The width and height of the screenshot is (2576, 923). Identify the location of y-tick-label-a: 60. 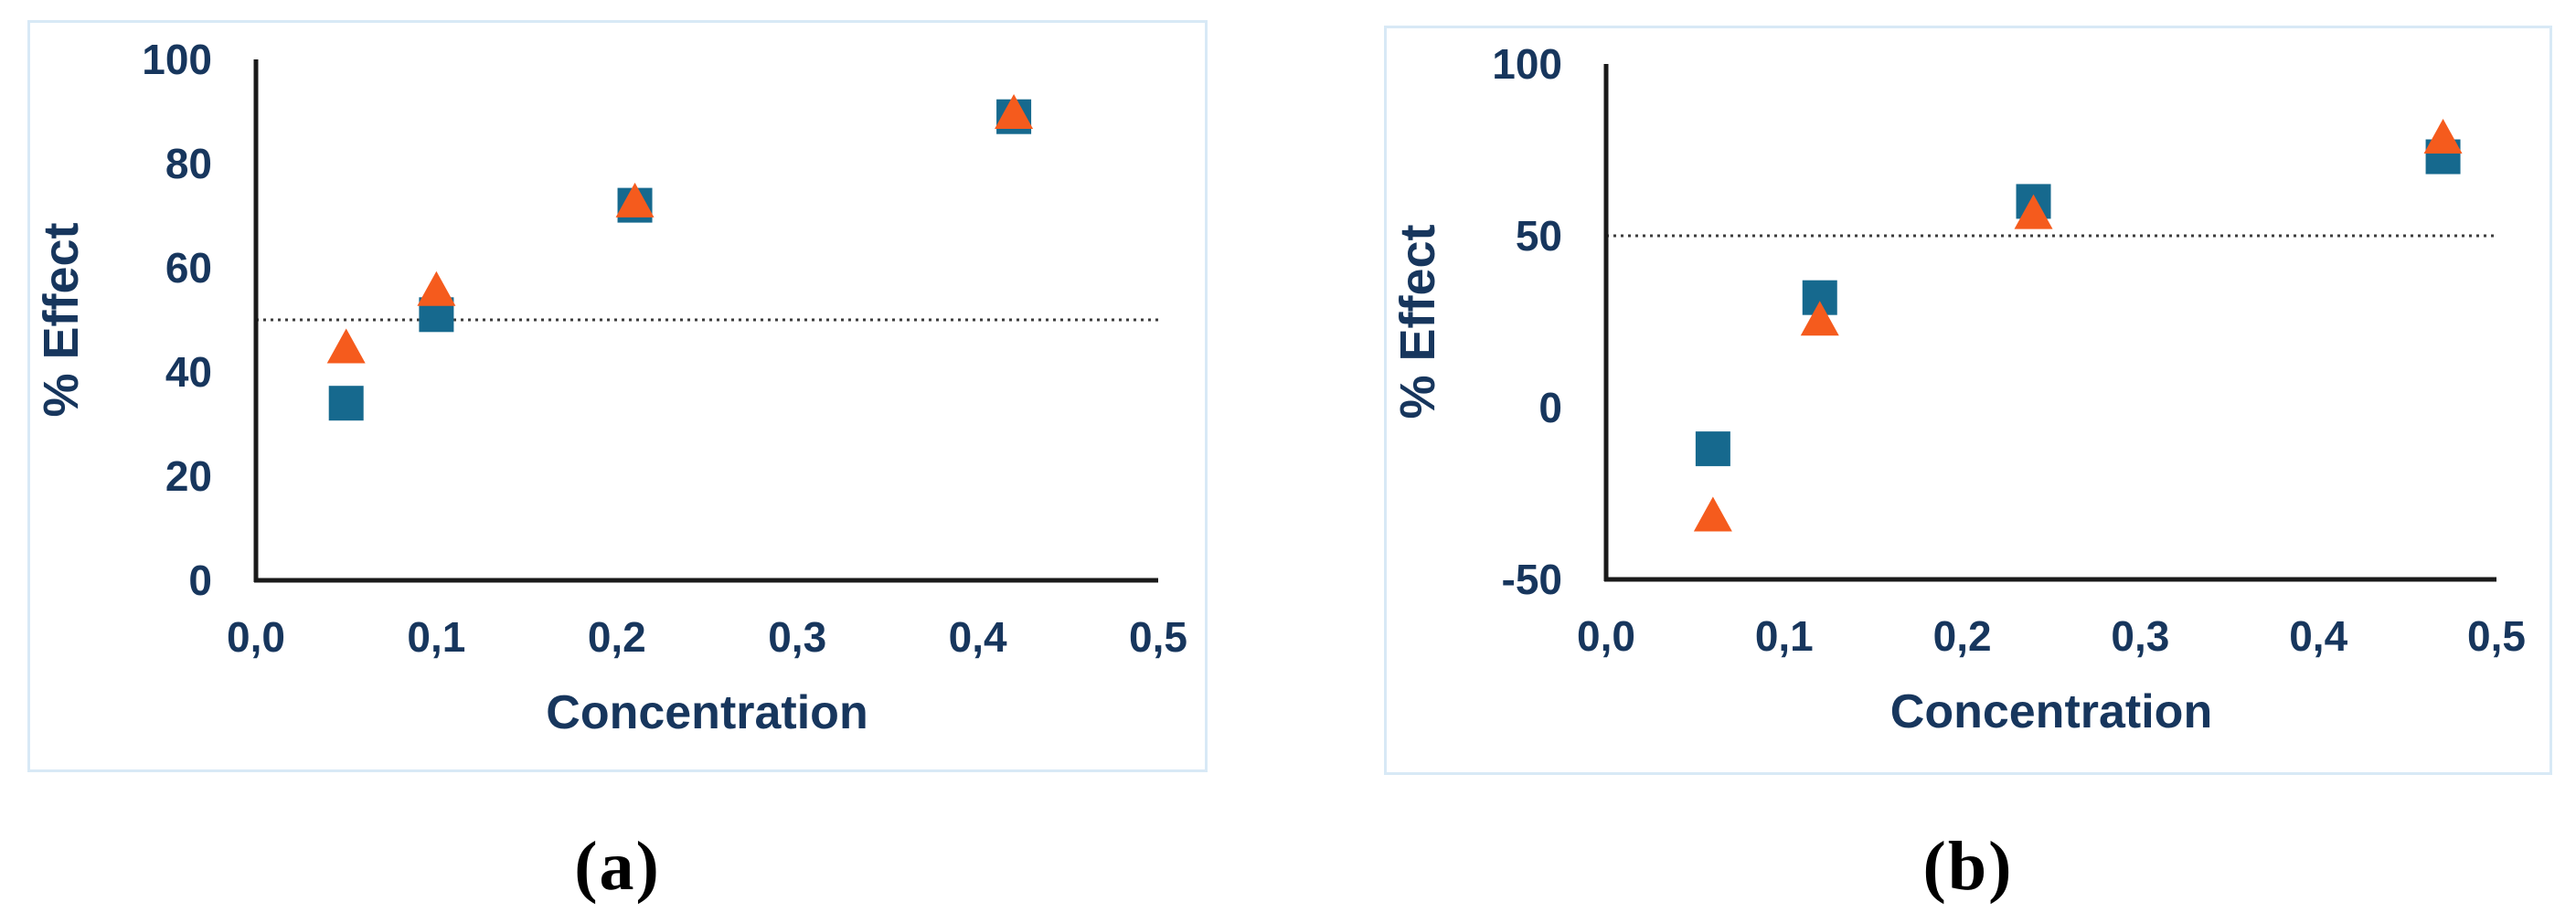
(188, 268).